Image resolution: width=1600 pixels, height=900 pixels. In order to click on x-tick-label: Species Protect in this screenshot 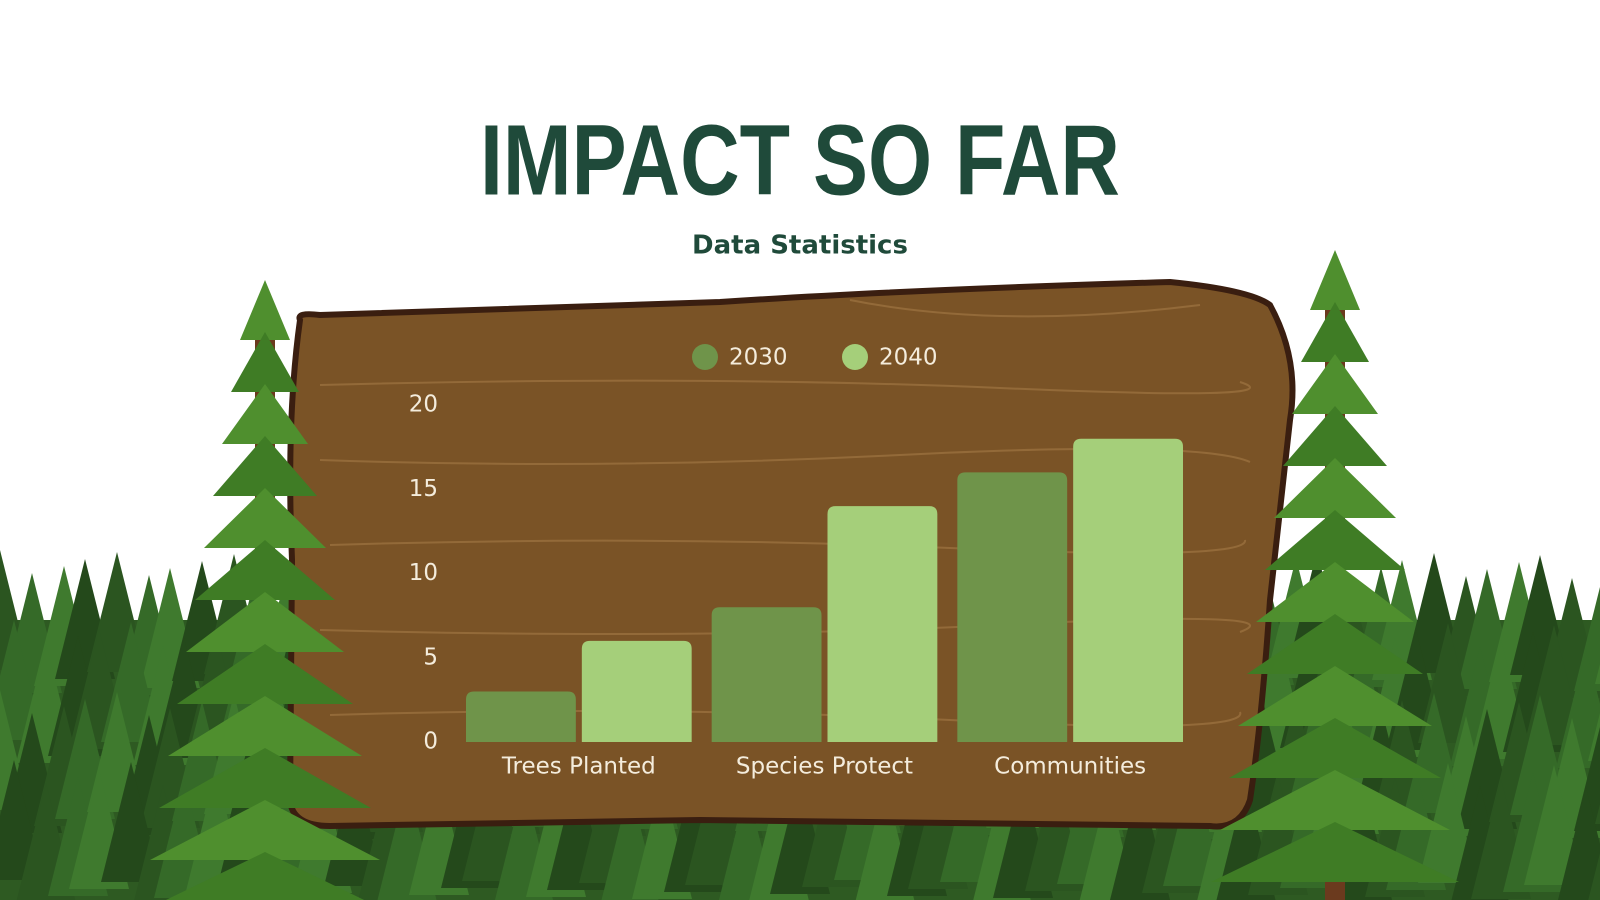, I will do `click(824, 767)`.